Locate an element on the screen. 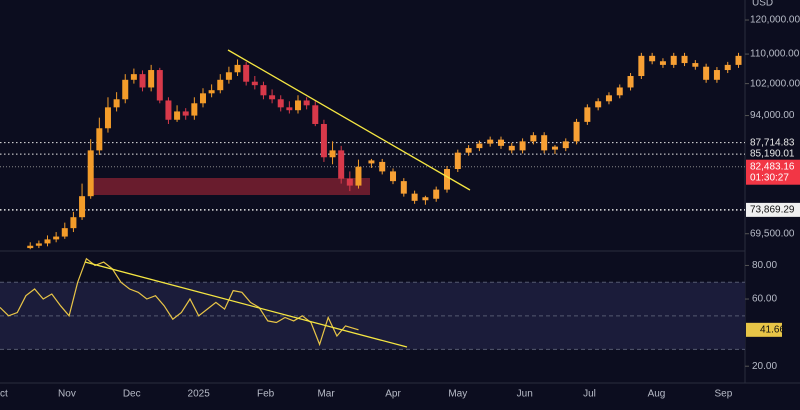 The height and width of the screenshot is (410, 800). currency: USD is located at coordinates (762, 4).